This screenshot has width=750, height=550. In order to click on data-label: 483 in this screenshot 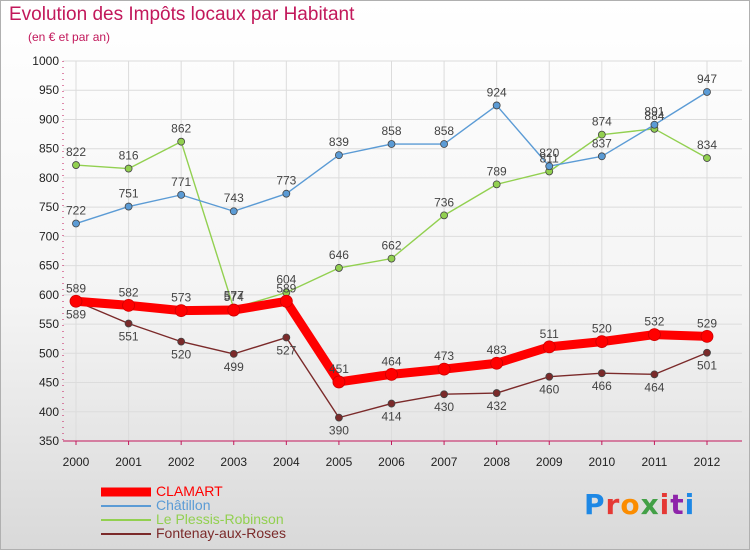, I will do `click(497, 350)`.